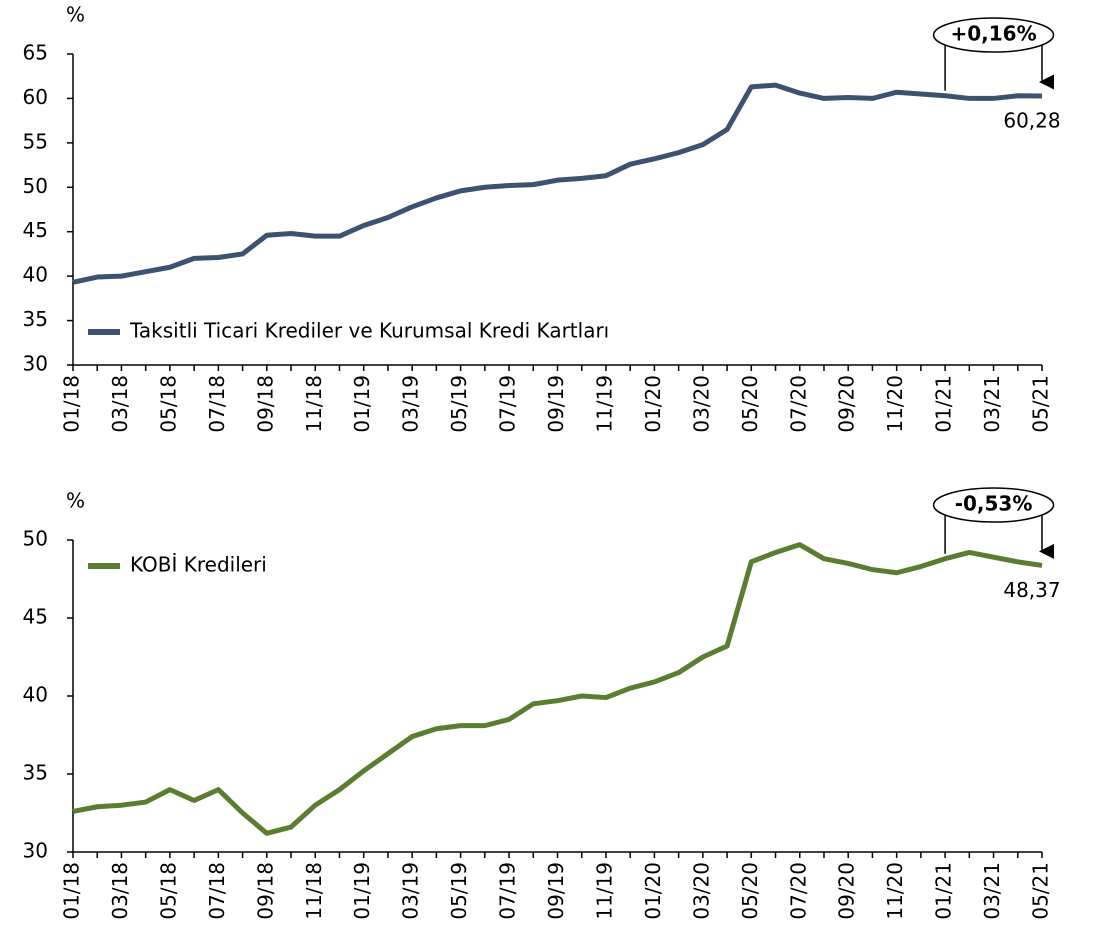 This screenshot has height=944, width=1104. I want to click on y-tick-label: 55, so click(35, 141).